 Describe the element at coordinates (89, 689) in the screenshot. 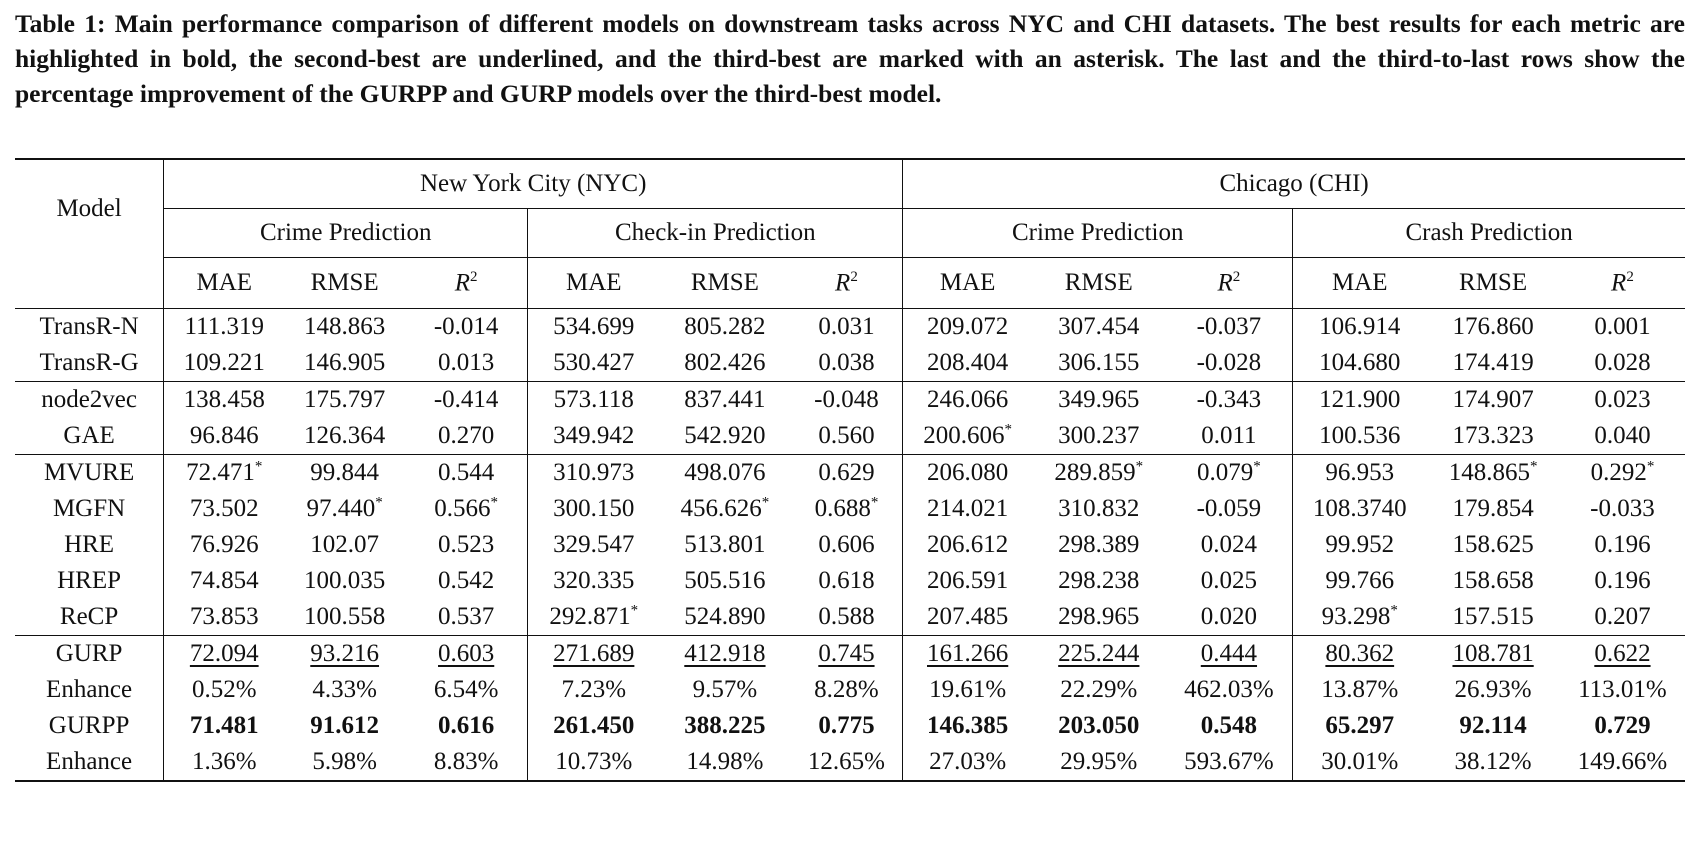

I see `model-name: Enhance` at that location.